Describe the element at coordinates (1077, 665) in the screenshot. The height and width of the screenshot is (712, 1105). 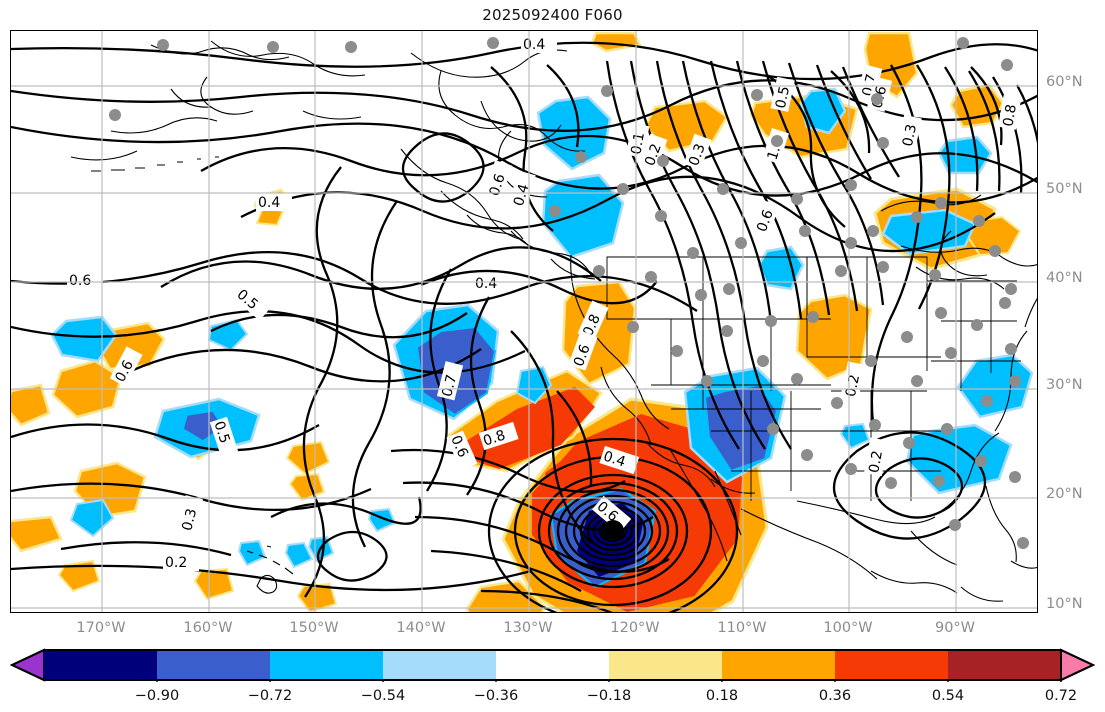
I see `colorbar-over-arrow` at that location.